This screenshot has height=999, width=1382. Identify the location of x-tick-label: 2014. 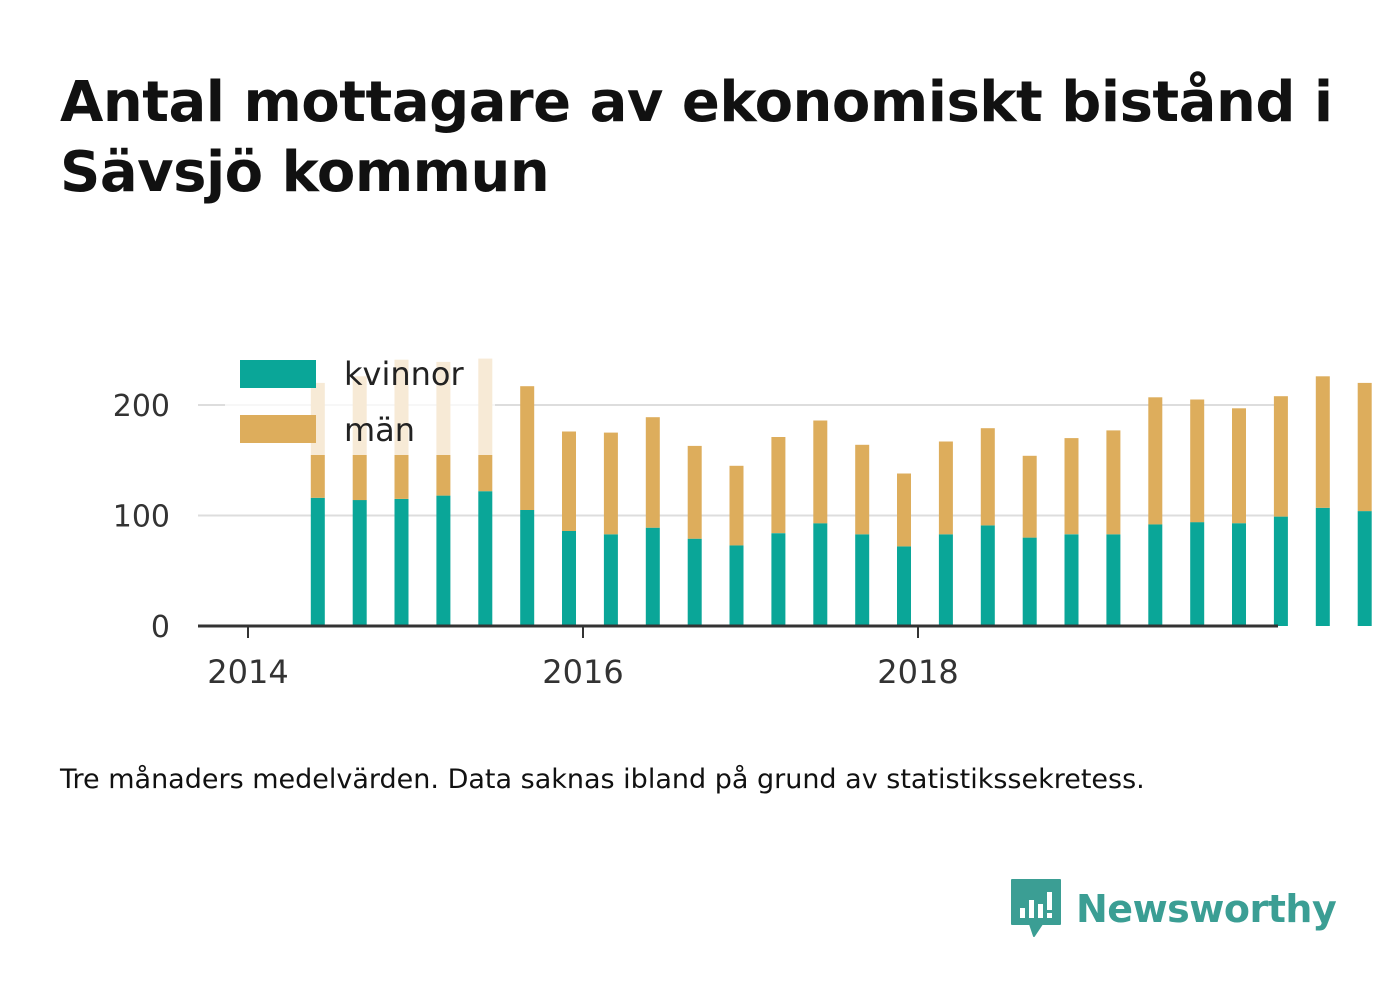
(247, 672).